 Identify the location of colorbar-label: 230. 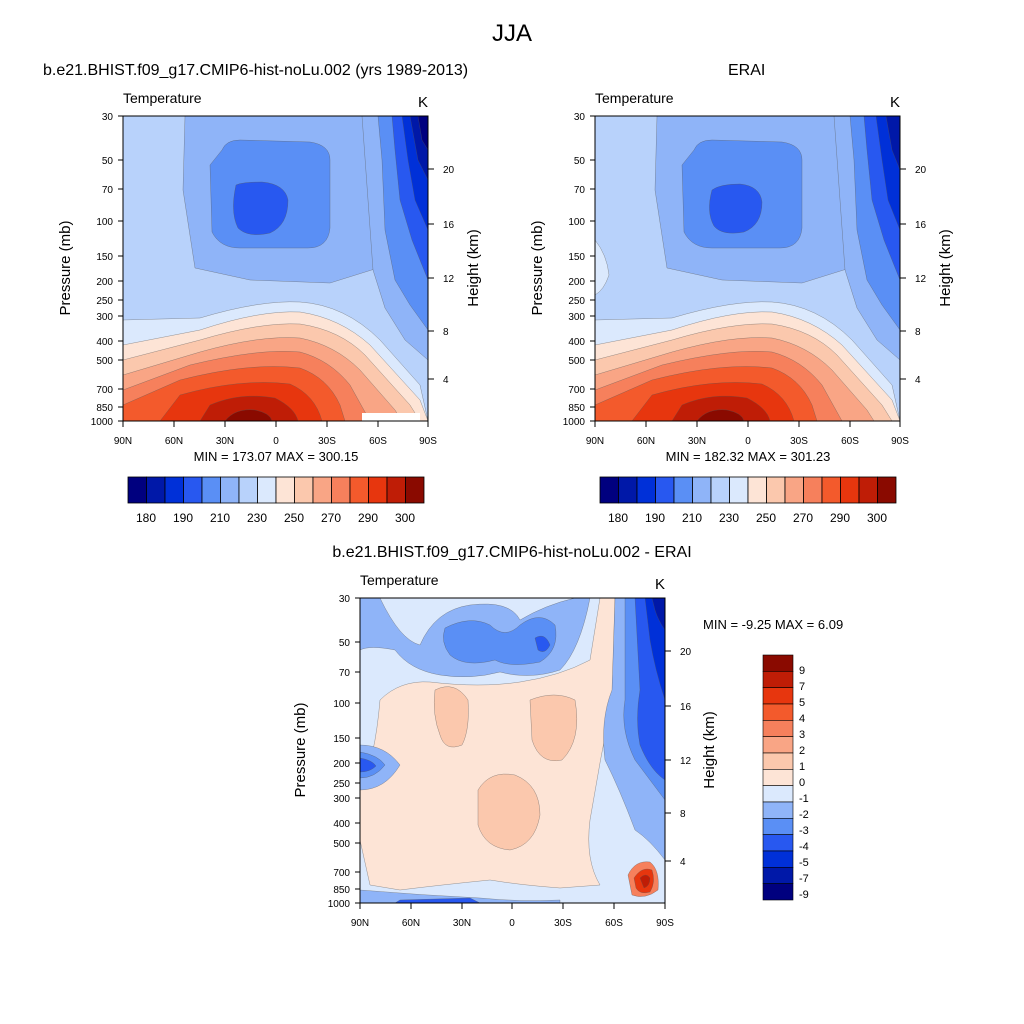
(257, 518).